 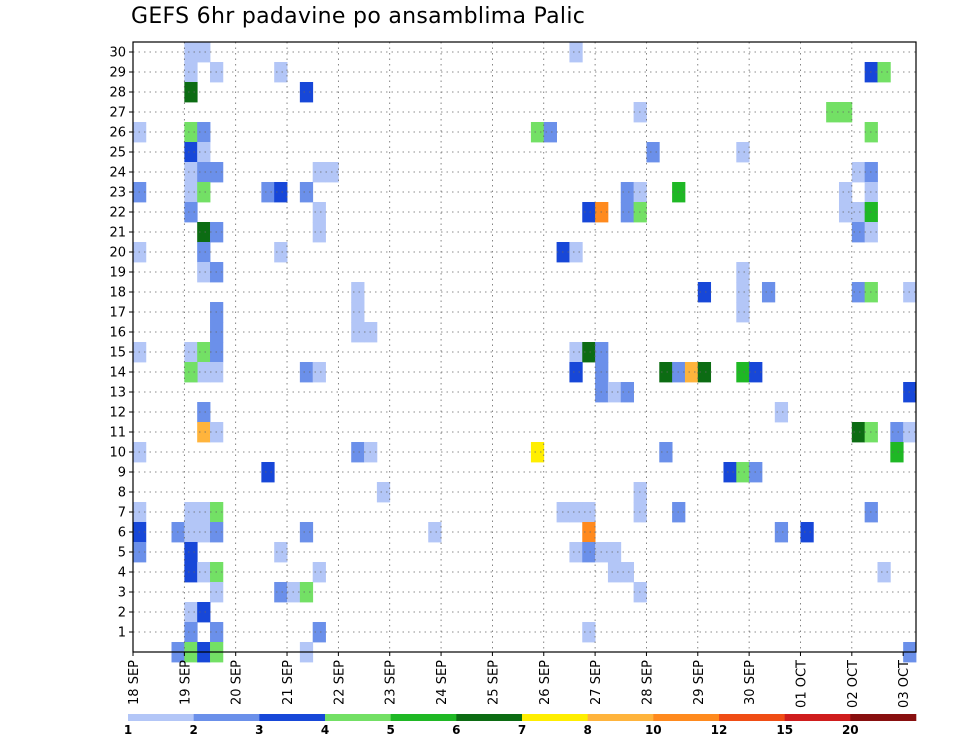 What do you see at coordinates (325, 730) in the screenshot?
I see `colorbar-label: 4` at bounding box center [325, 730].